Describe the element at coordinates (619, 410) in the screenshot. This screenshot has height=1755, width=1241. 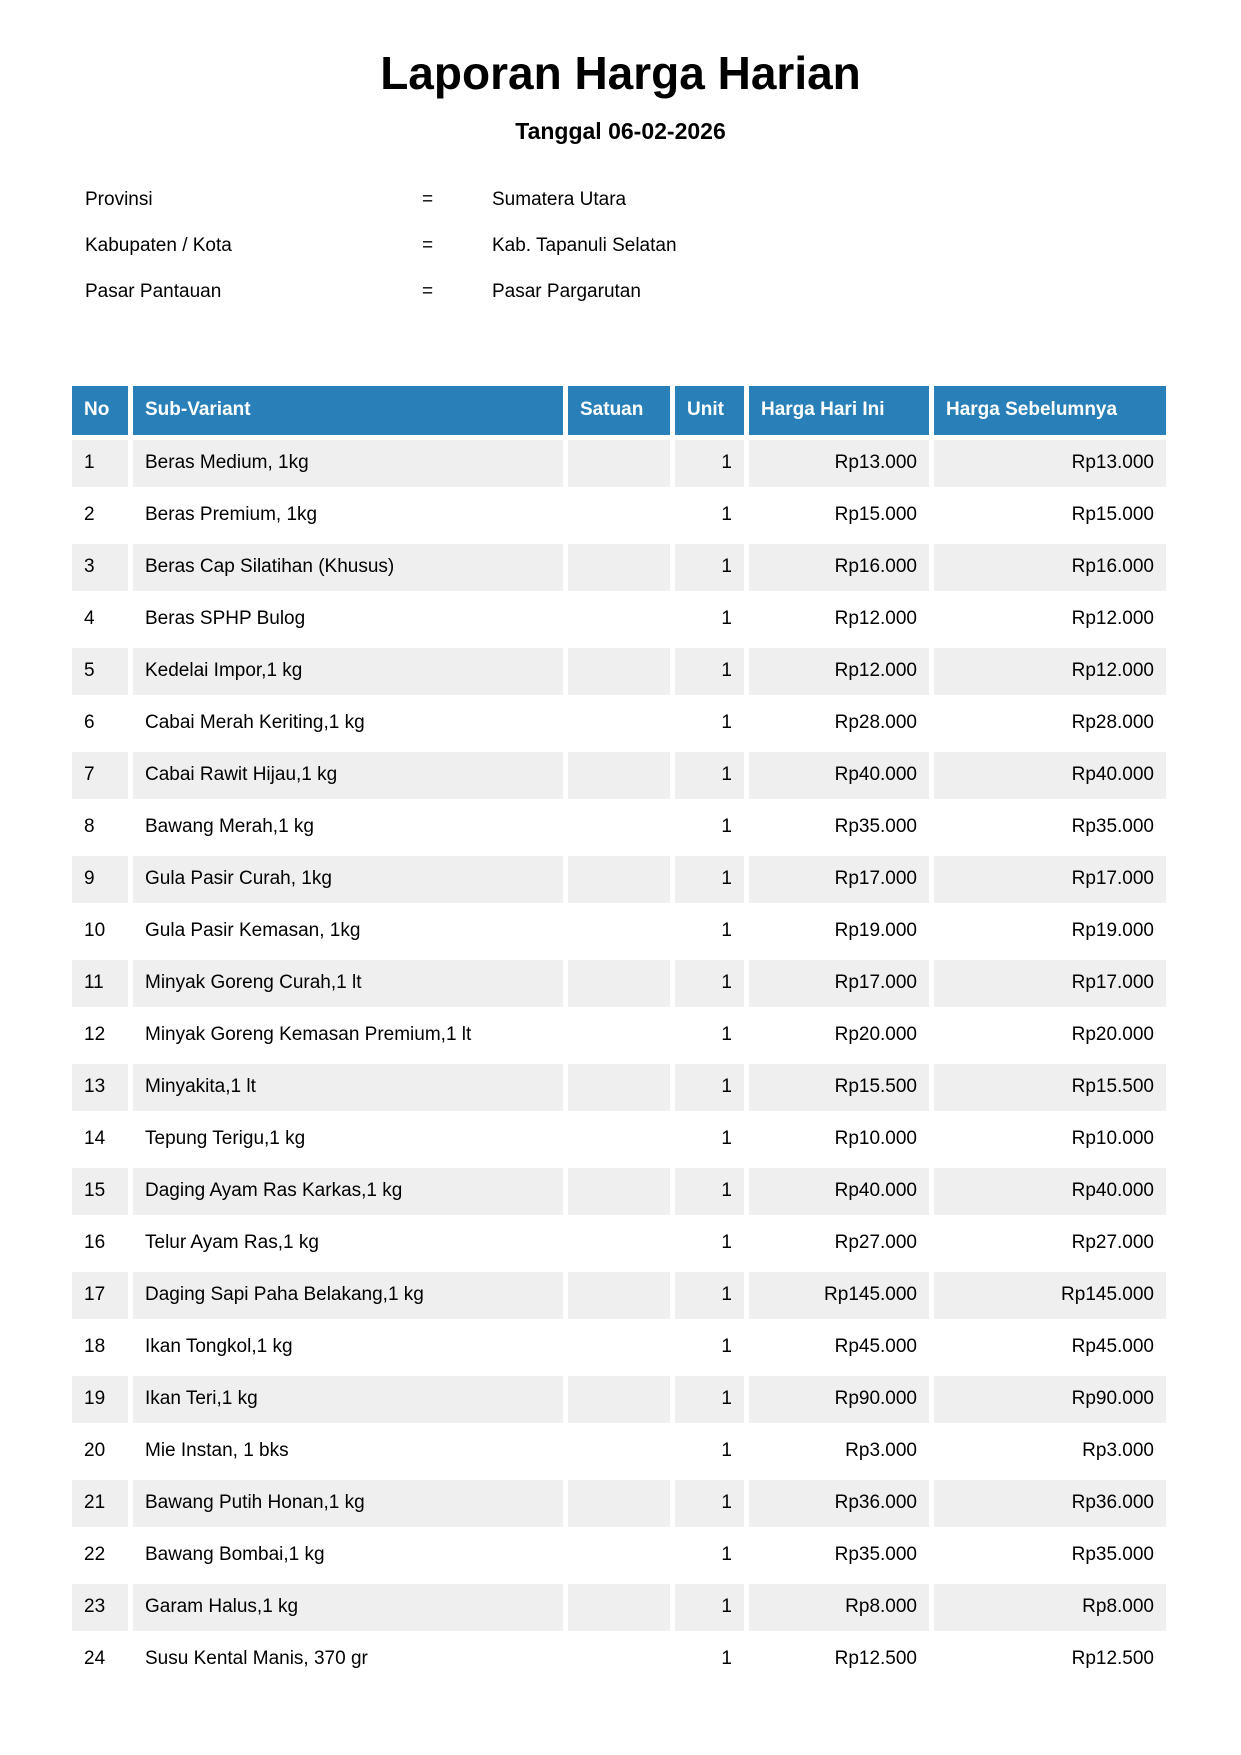
I see `column-header-satuan: Satuan` at that location.